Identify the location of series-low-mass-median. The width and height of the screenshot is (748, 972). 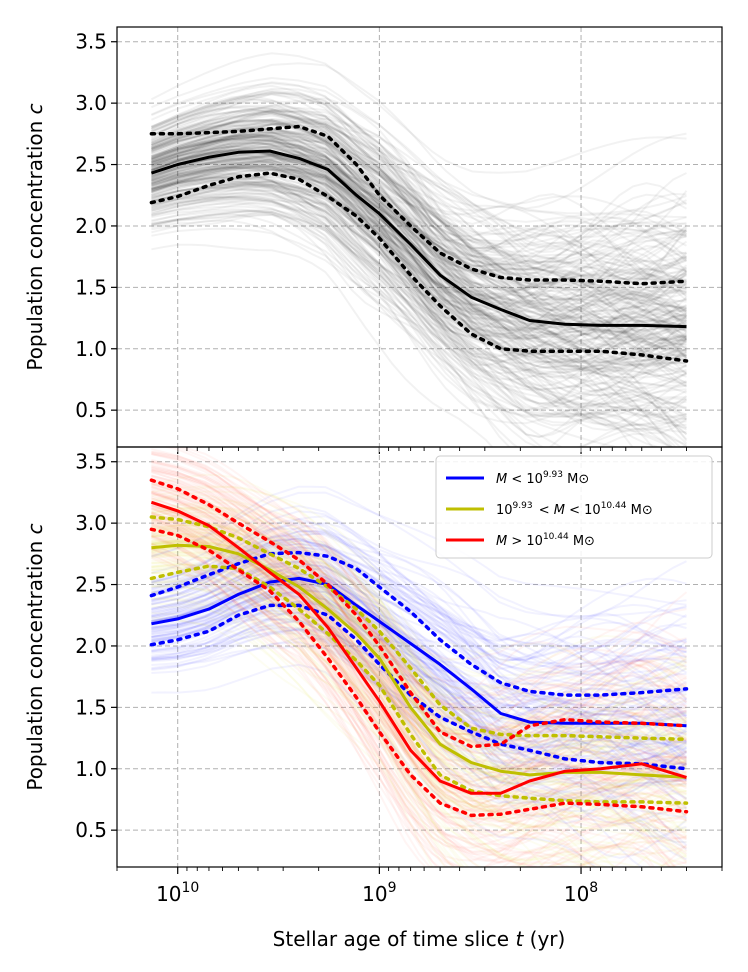
(419, 652).